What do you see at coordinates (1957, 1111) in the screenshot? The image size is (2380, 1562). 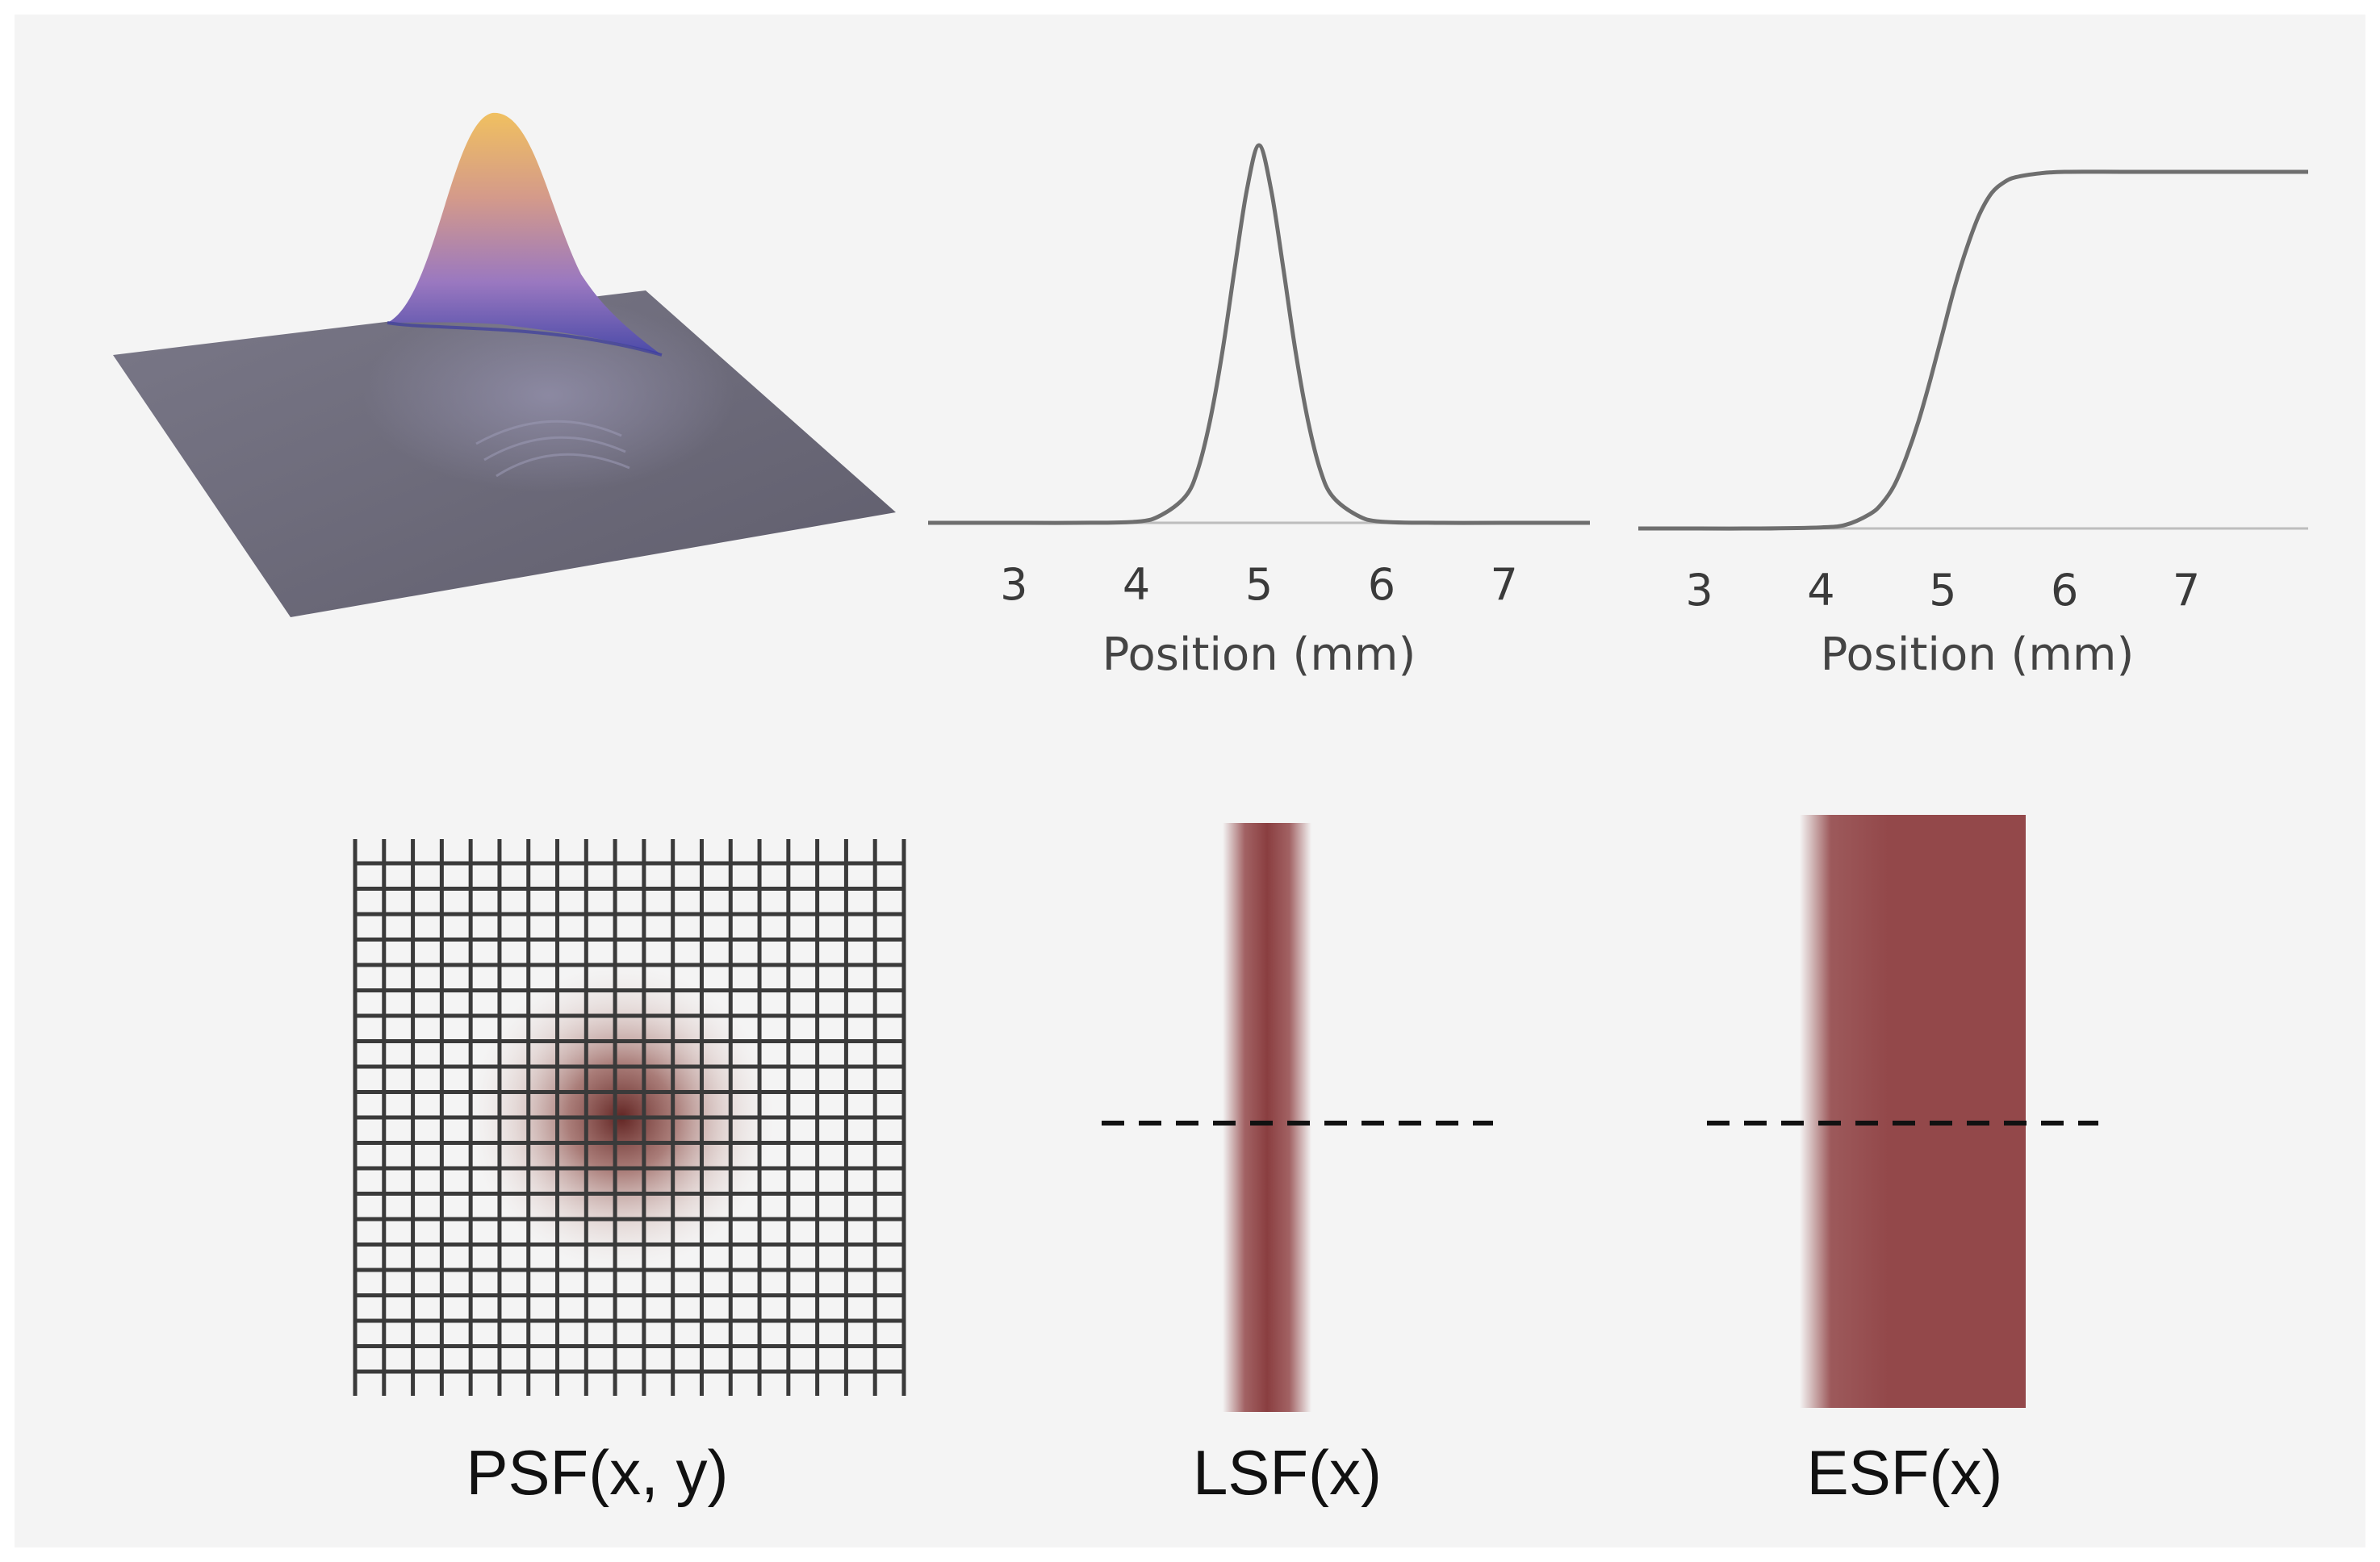 I see `esf-edge-block` at bounding box center [1957, 1111].